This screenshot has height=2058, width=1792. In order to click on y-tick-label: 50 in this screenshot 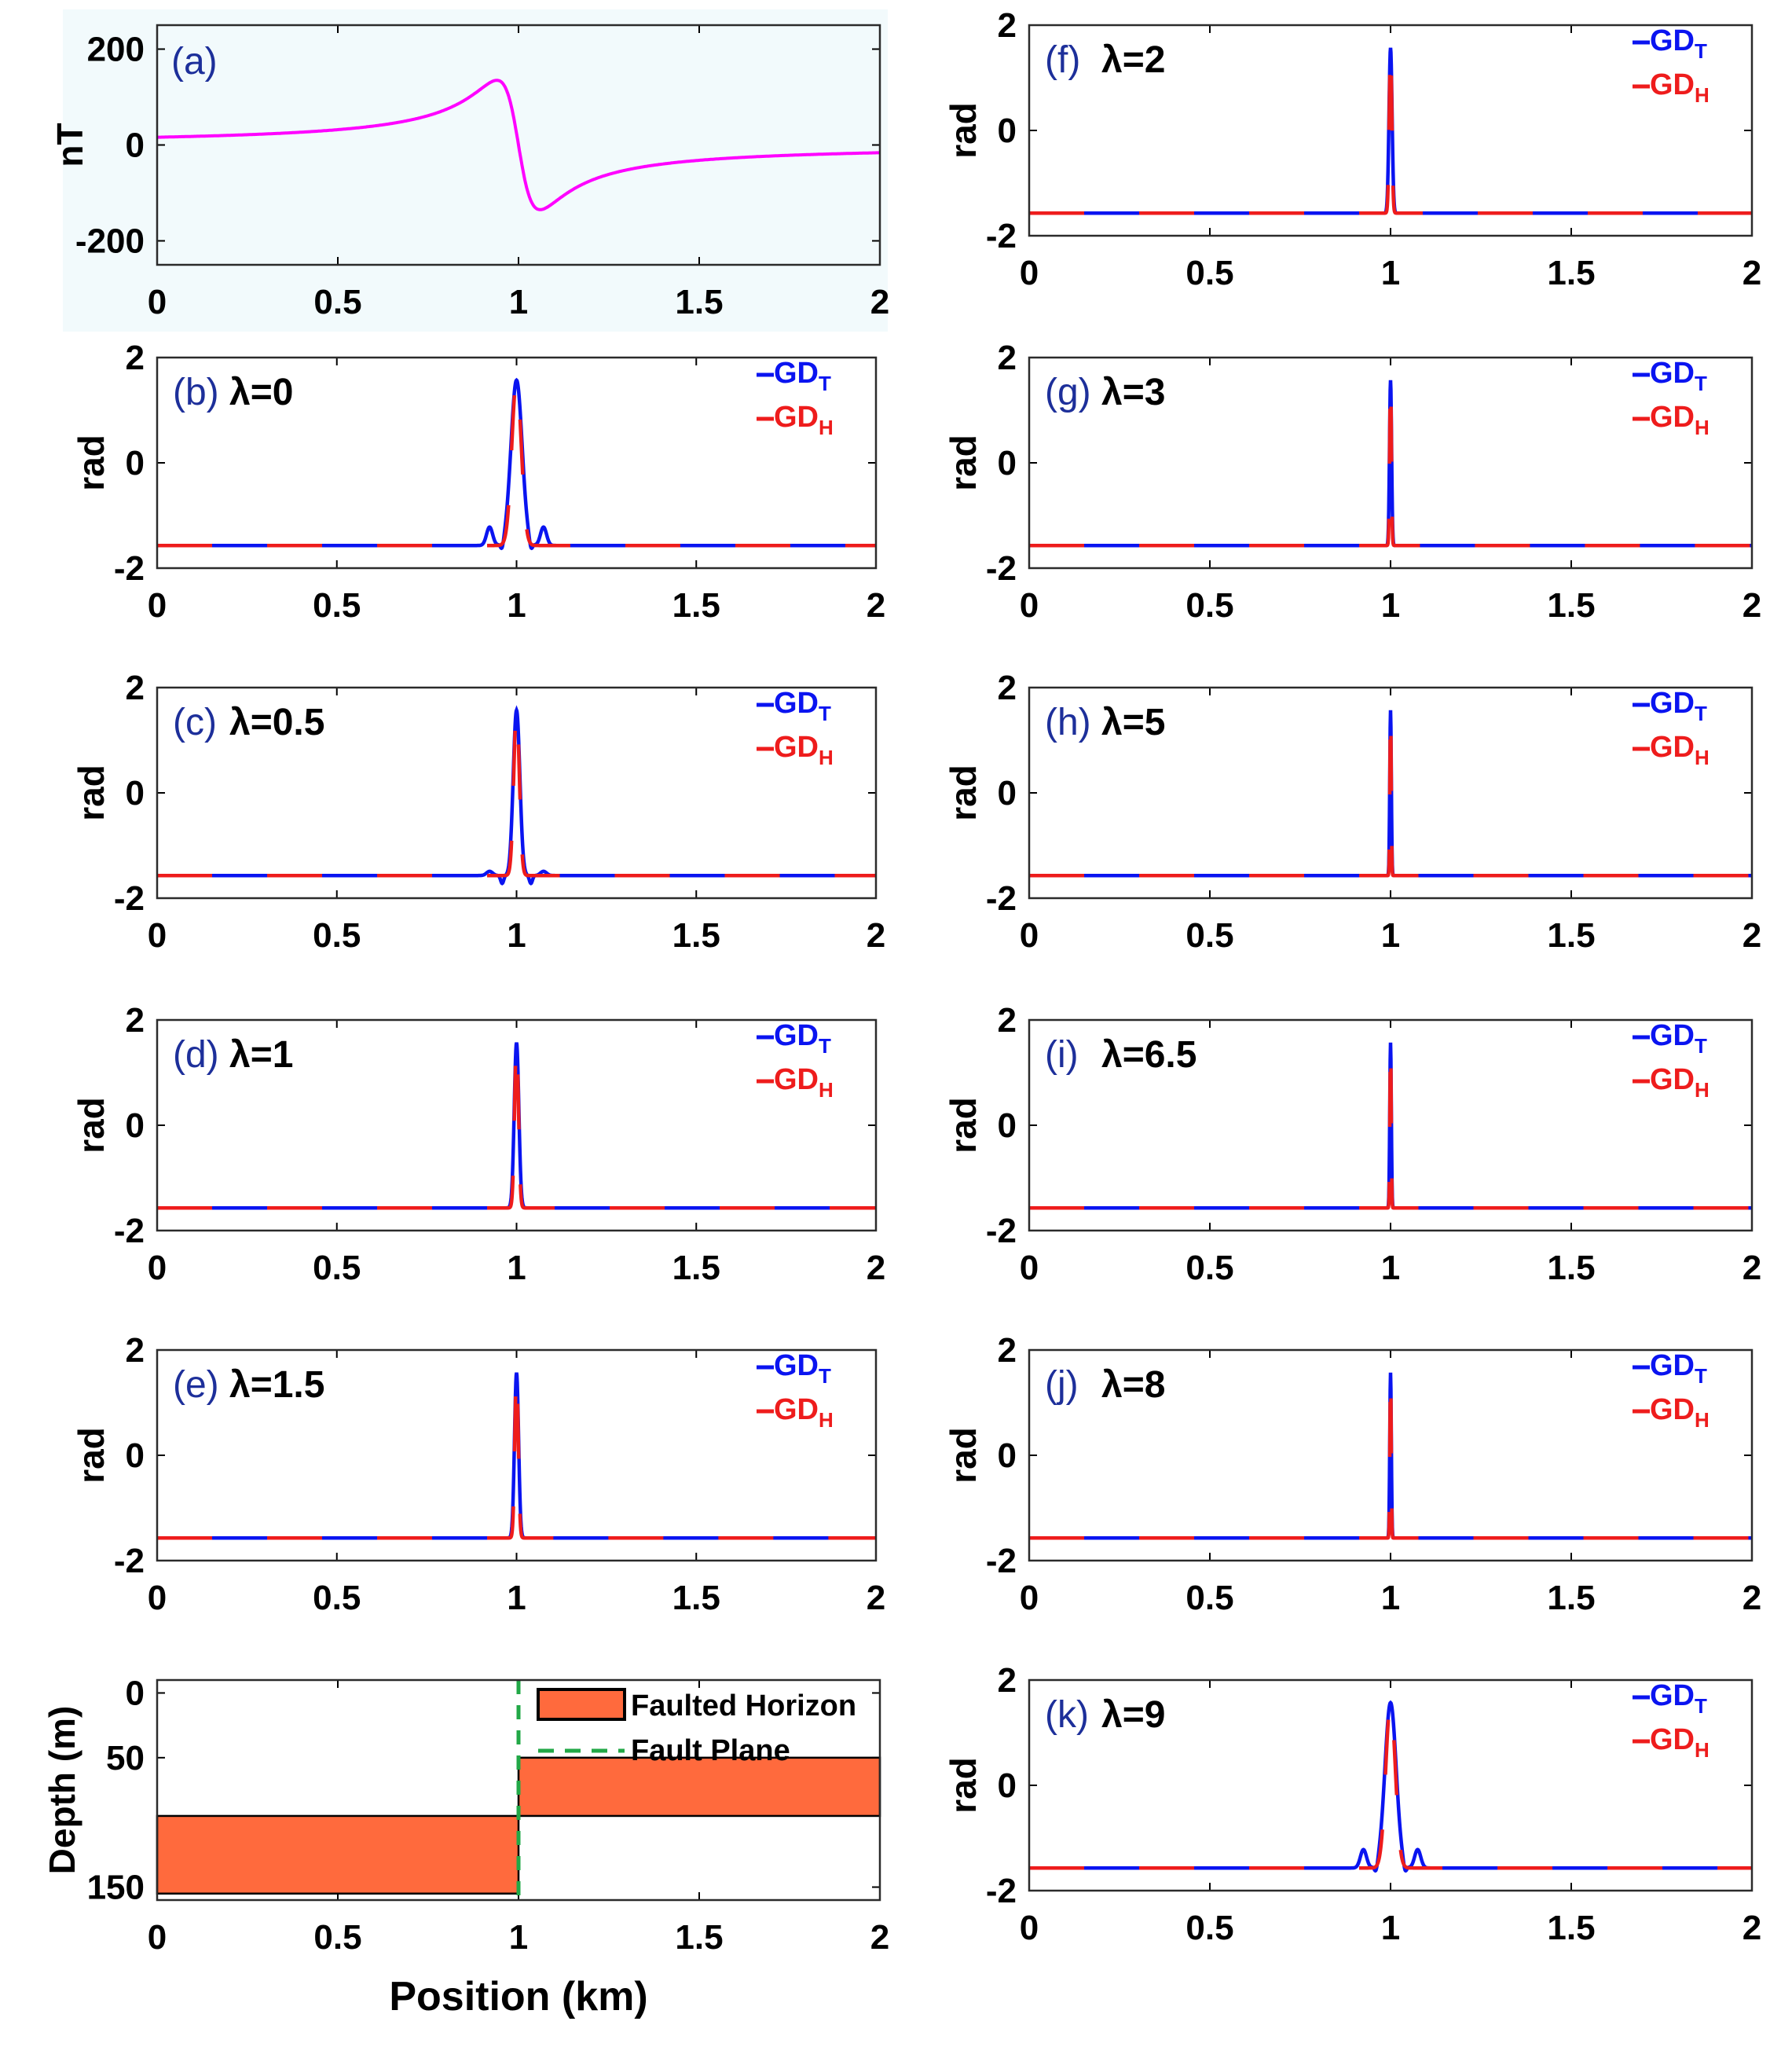, I will do `click(125, 1758)`.